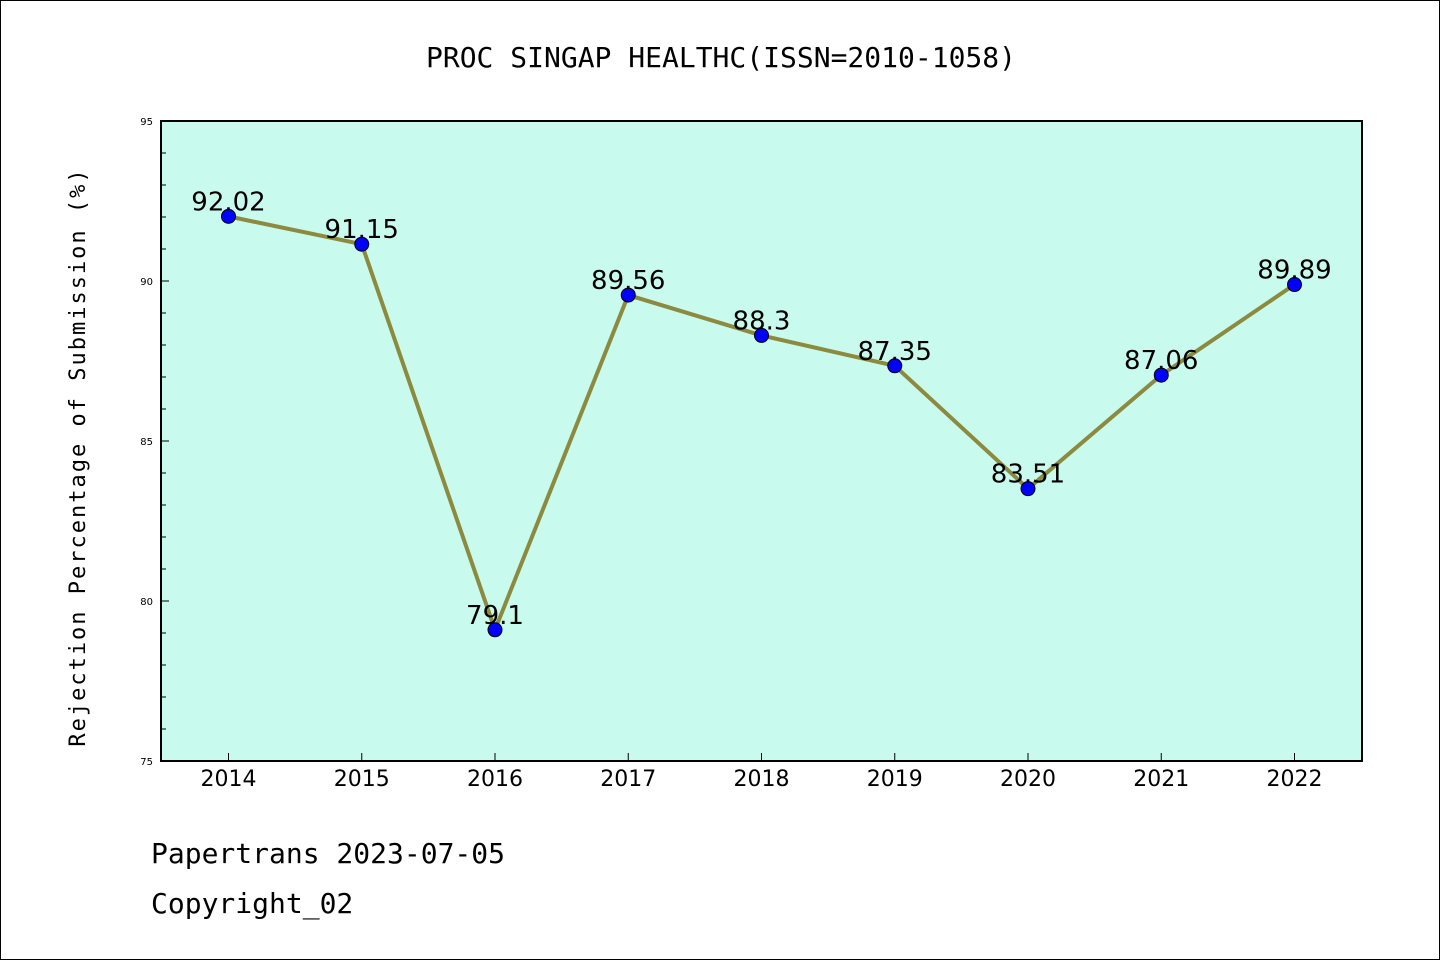 Image resolution: width=1440 pixels, height=961 pixels. I want to click on x-tick-label: 2016, so click(495, 779).